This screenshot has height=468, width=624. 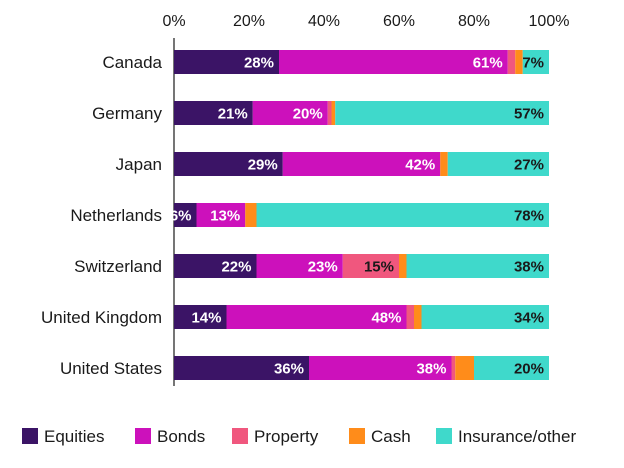 What do you see at coordinates (420, 165) in the screenshot?
I see `data-label: 42%` at bounding box center [420, 165].